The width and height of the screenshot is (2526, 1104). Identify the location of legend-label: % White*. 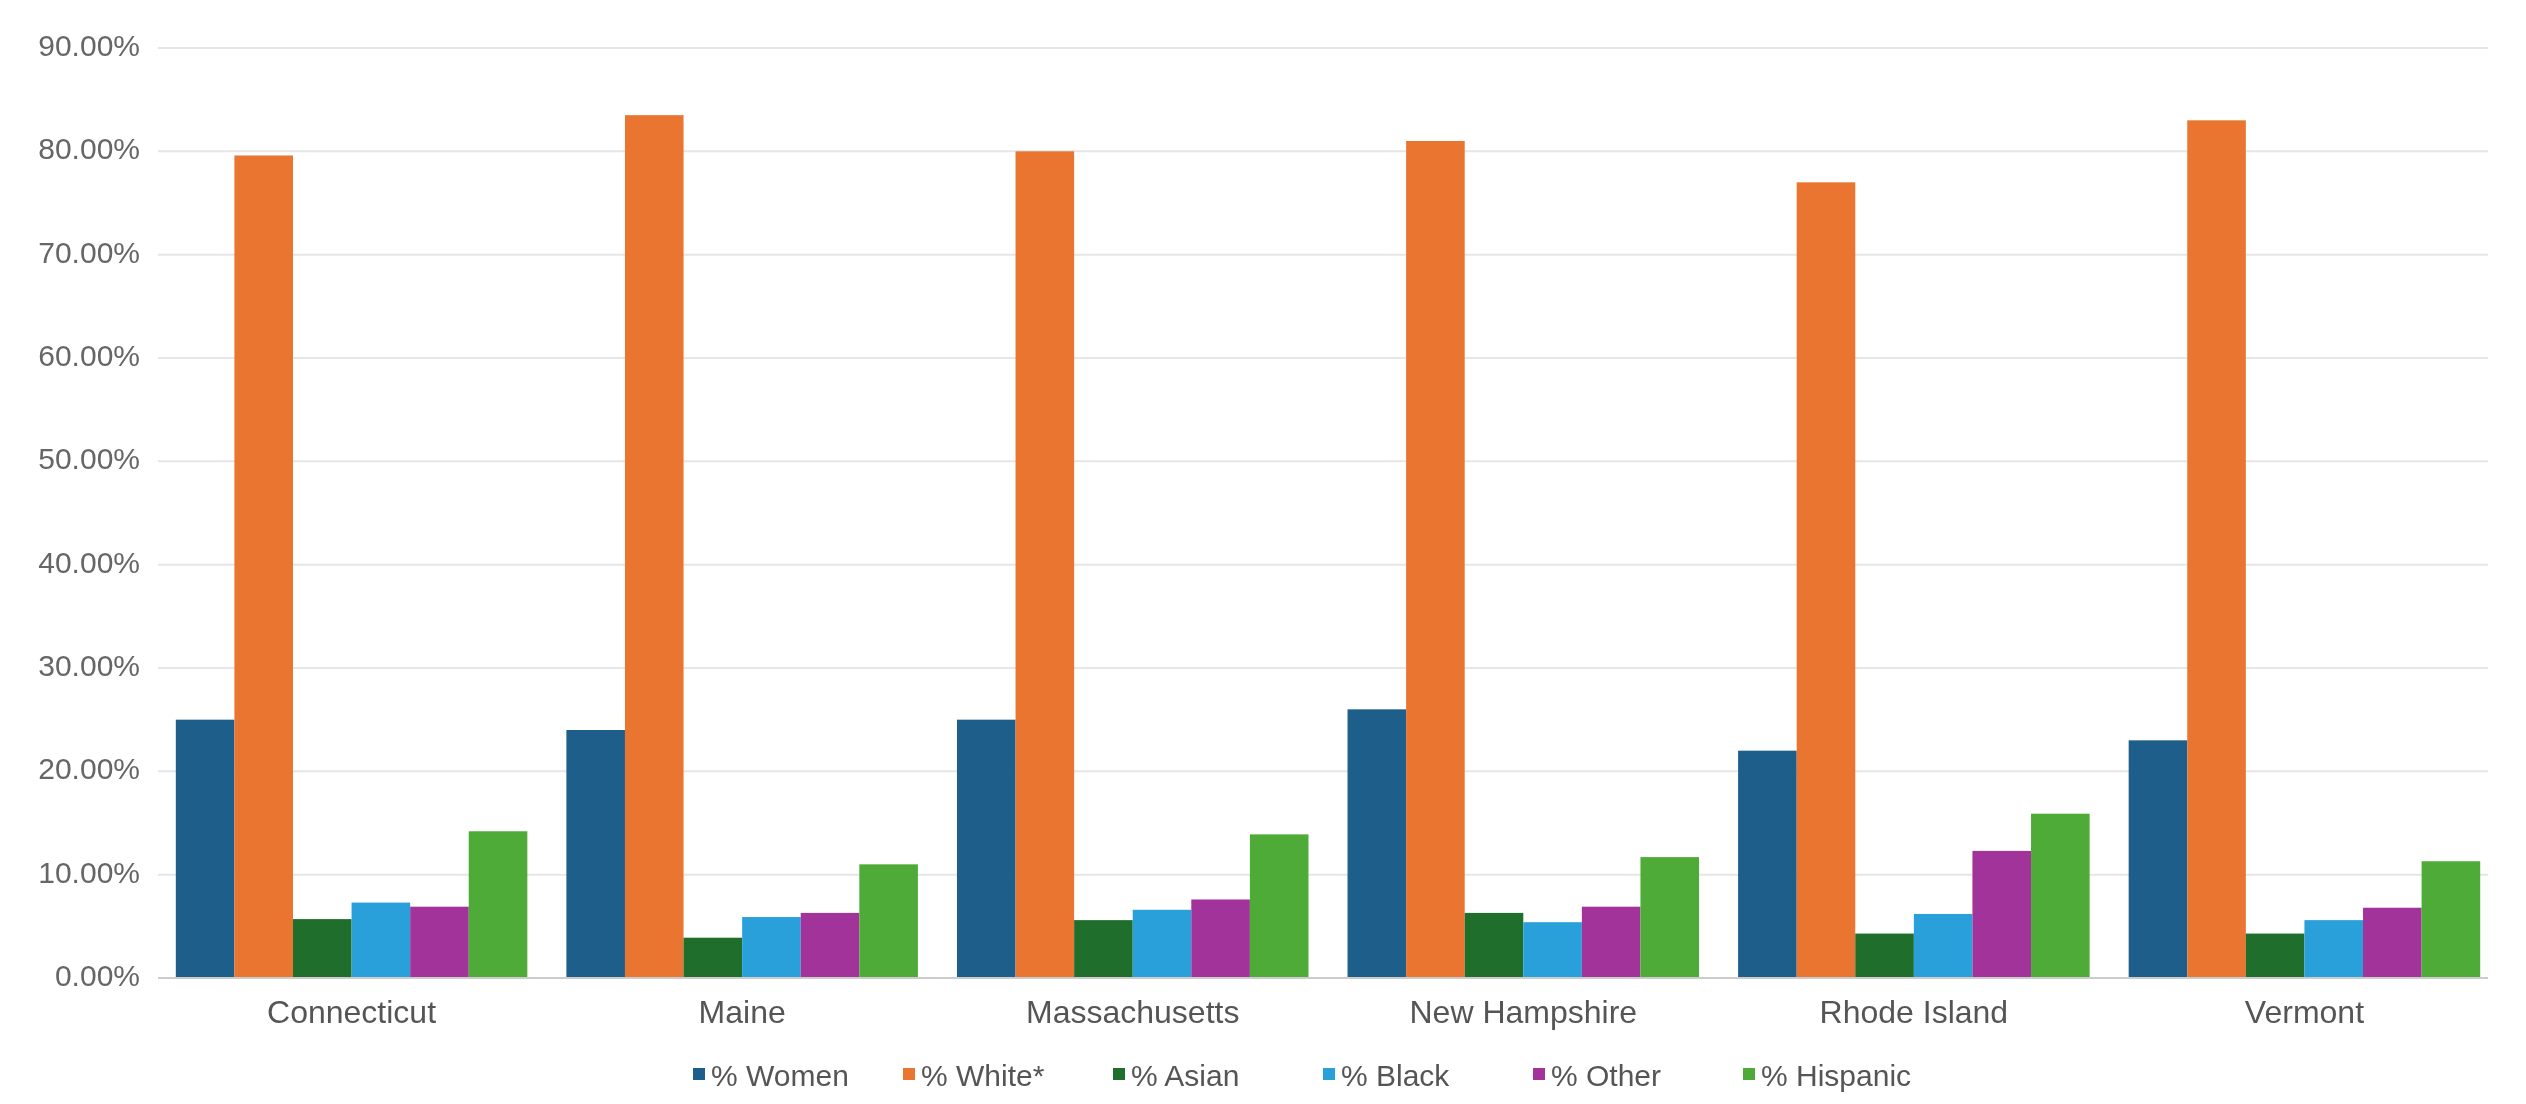
(983, 1075).